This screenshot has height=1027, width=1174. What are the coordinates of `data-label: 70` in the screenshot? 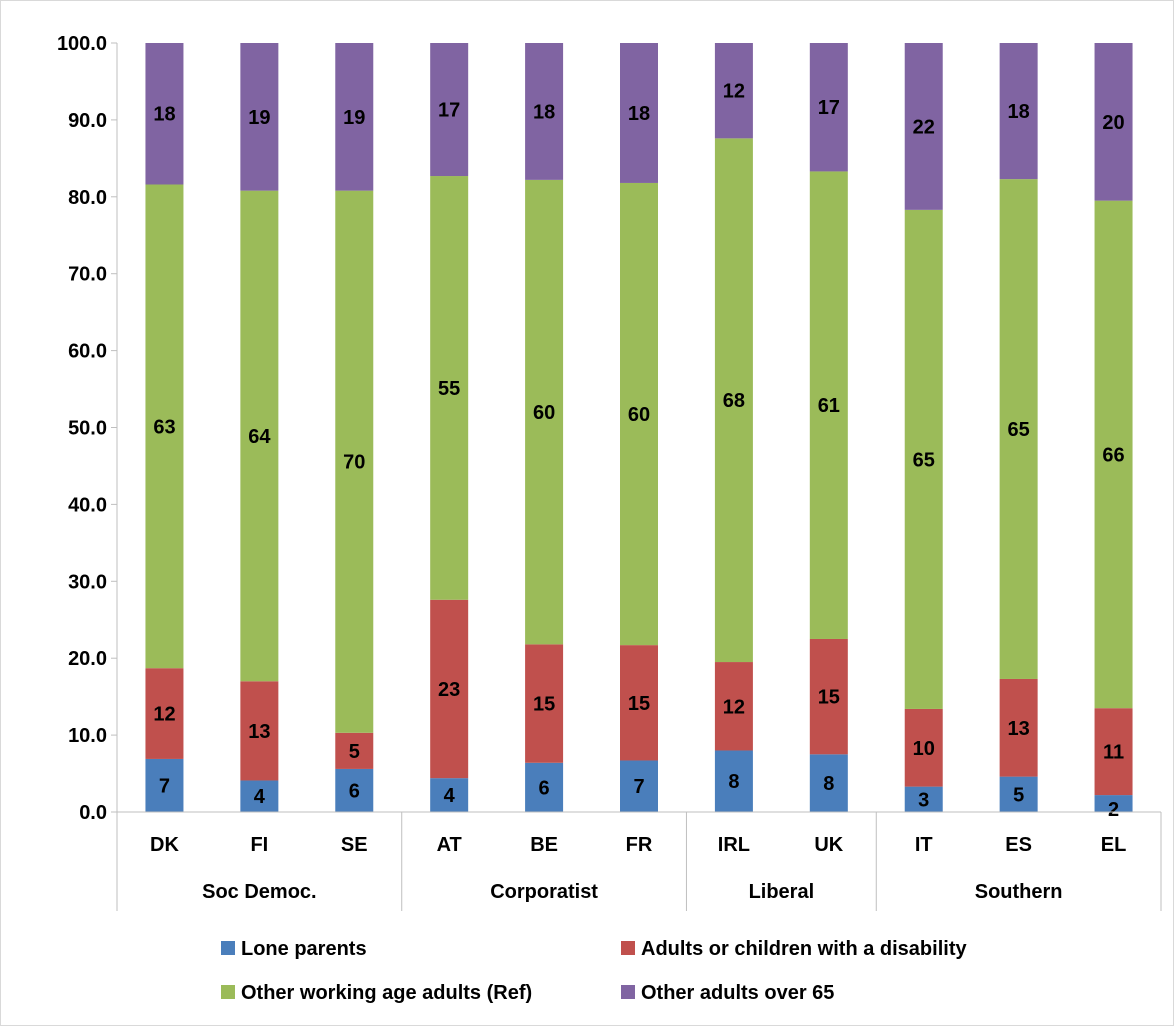 It's located at (354, 463).